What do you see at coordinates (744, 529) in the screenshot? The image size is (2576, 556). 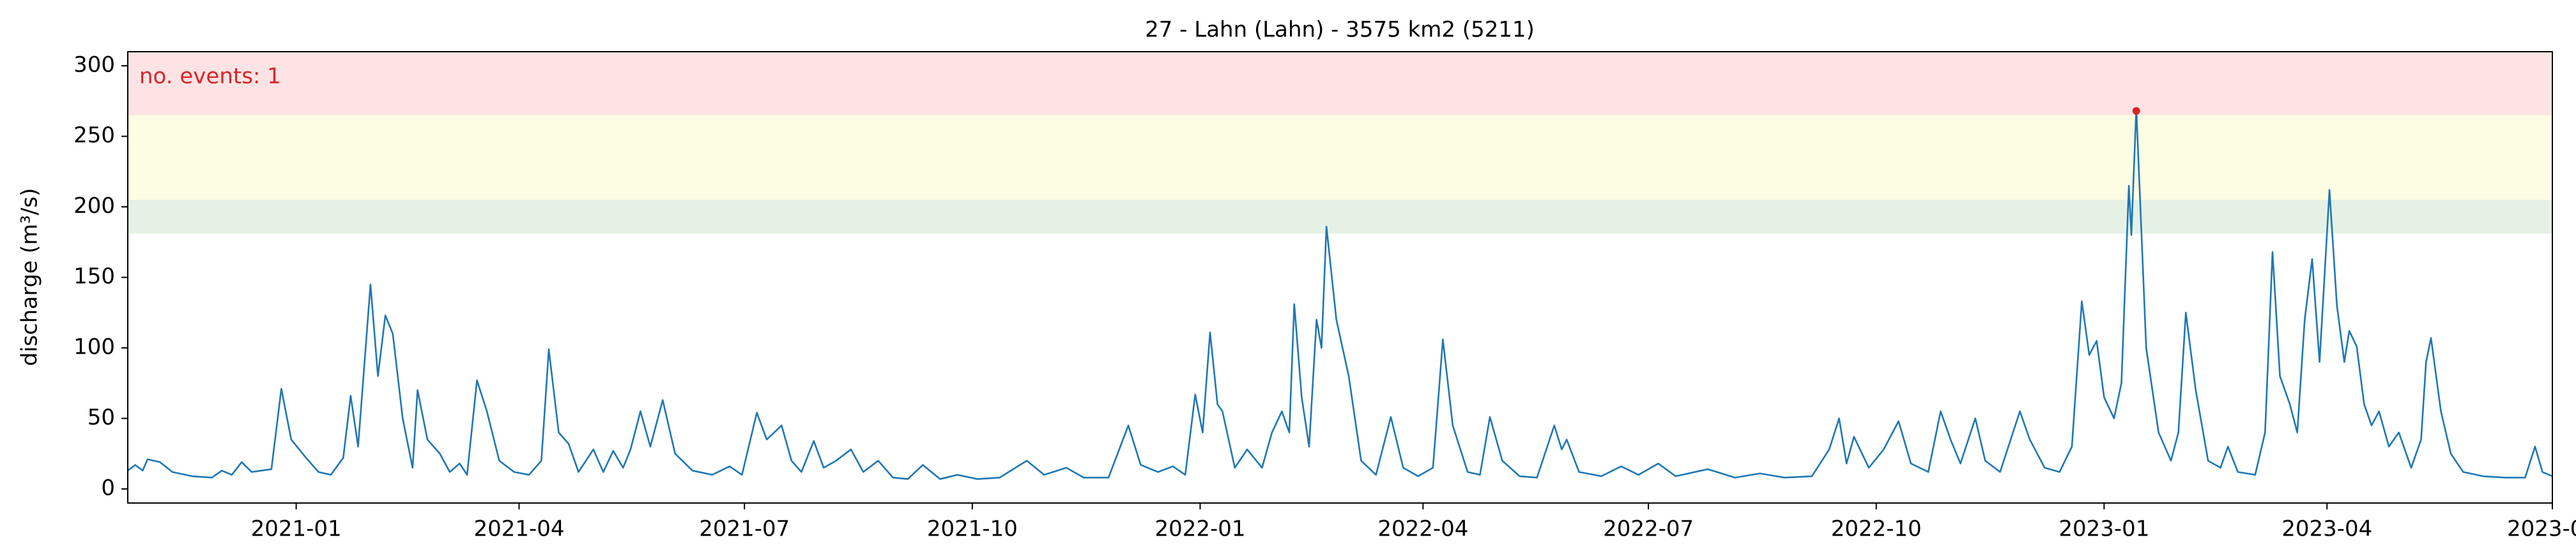 I see `x-tick-label: 2021-07` at bounding box center [744, 529].